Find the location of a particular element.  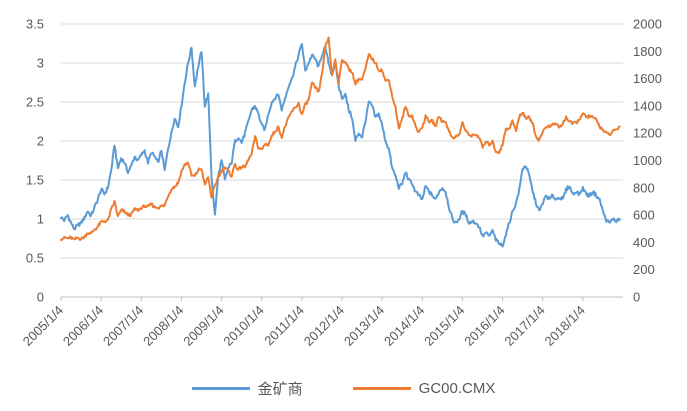

y-right-tick-label: 1200 is located at coordinates (647, 133).